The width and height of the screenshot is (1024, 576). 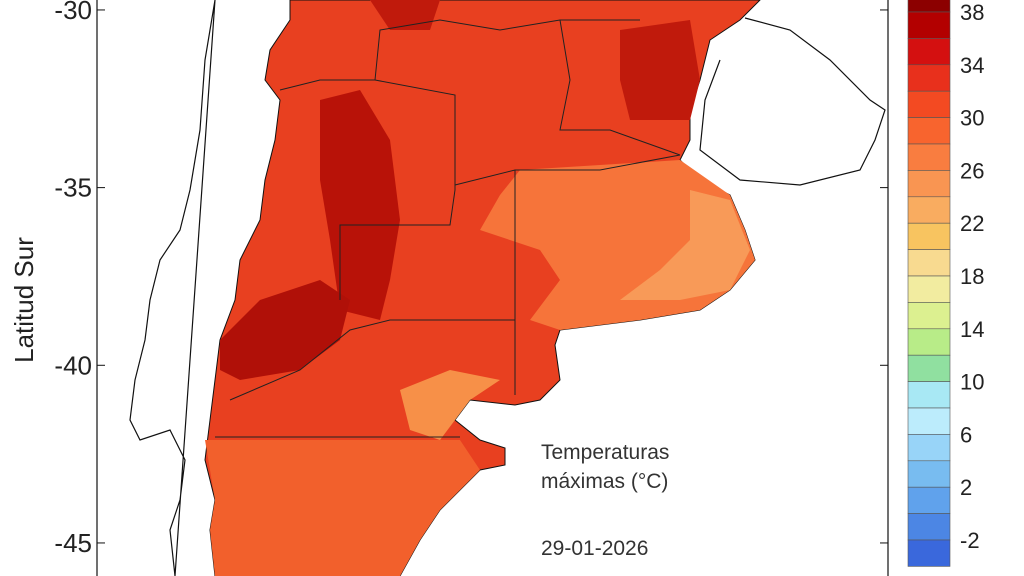 I want to click on legend-label: 18, so click(x=972, y=276).